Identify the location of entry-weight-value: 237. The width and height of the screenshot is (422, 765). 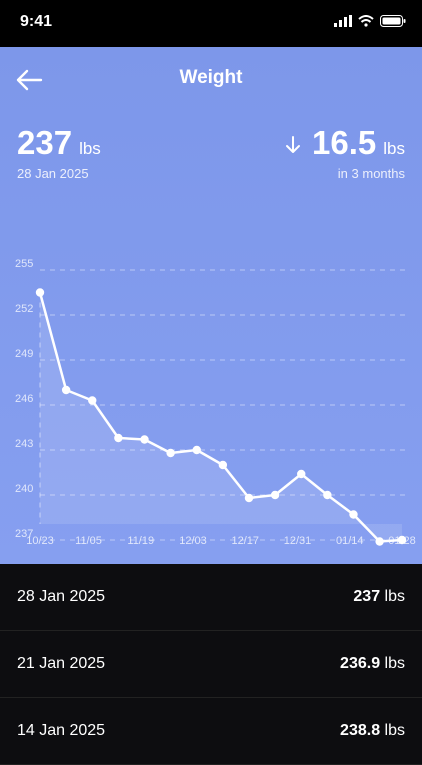
(367, 596).